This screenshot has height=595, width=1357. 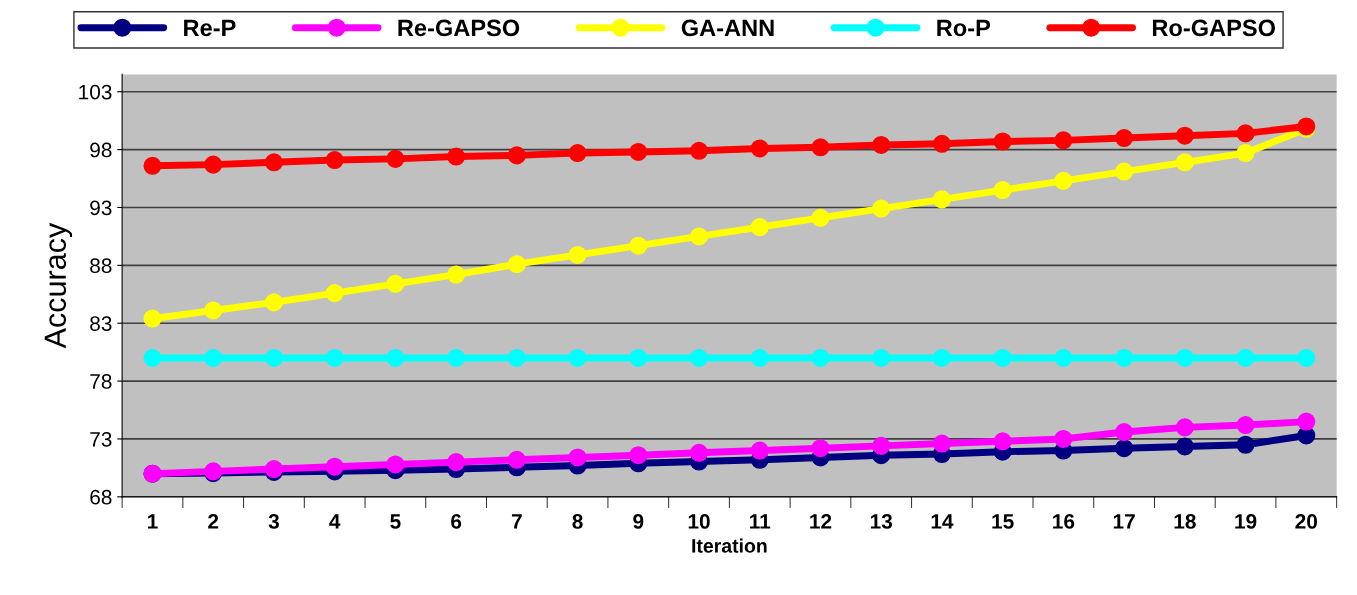 I want to click on y-tick-label: 68, so click(x=101, y=497).